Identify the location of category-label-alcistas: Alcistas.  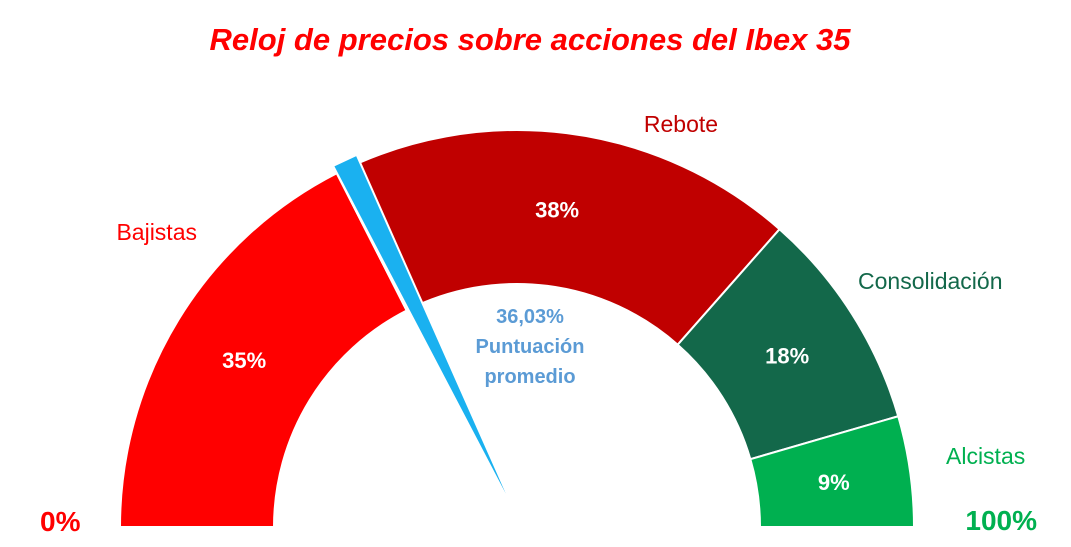
(985, 456).